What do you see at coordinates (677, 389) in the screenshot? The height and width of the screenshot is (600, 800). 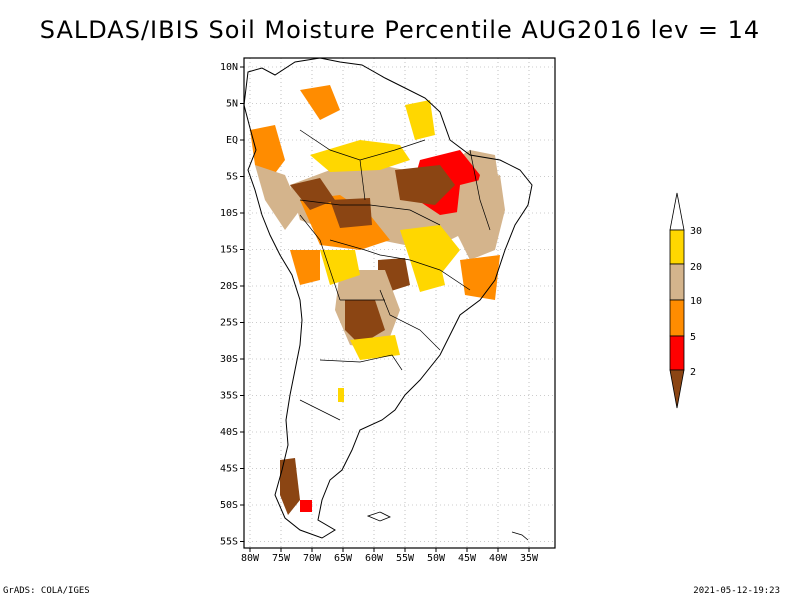 I see `legend-cap-bottom` at bounding box center [677, 389].